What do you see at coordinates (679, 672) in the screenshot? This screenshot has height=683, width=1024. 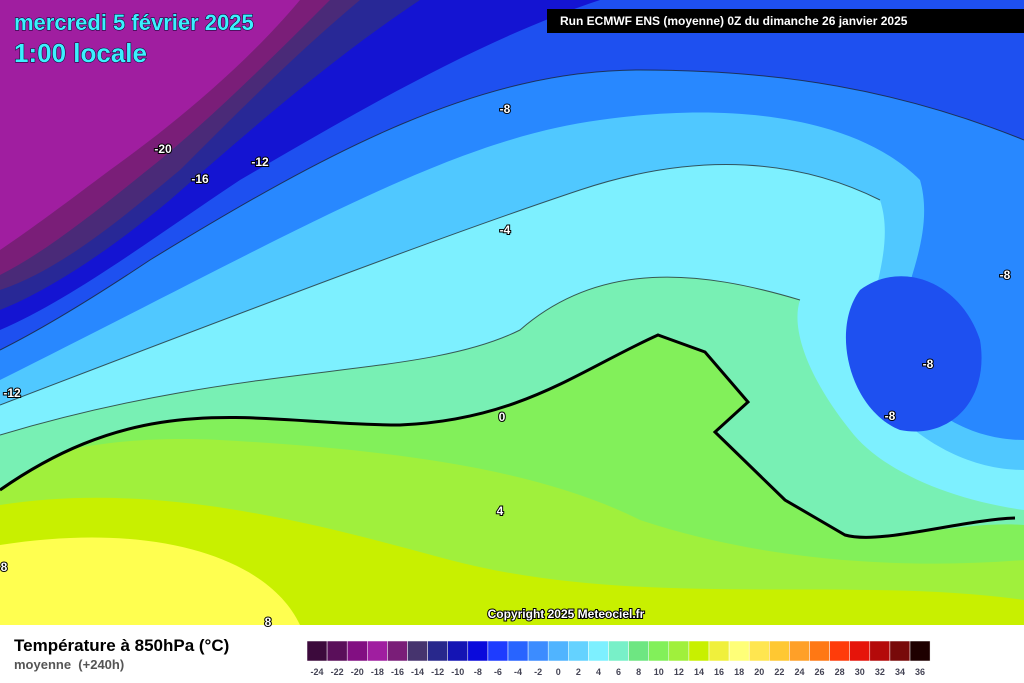 I see `legend-tick-label: 12` at bounding box center [679, 672].